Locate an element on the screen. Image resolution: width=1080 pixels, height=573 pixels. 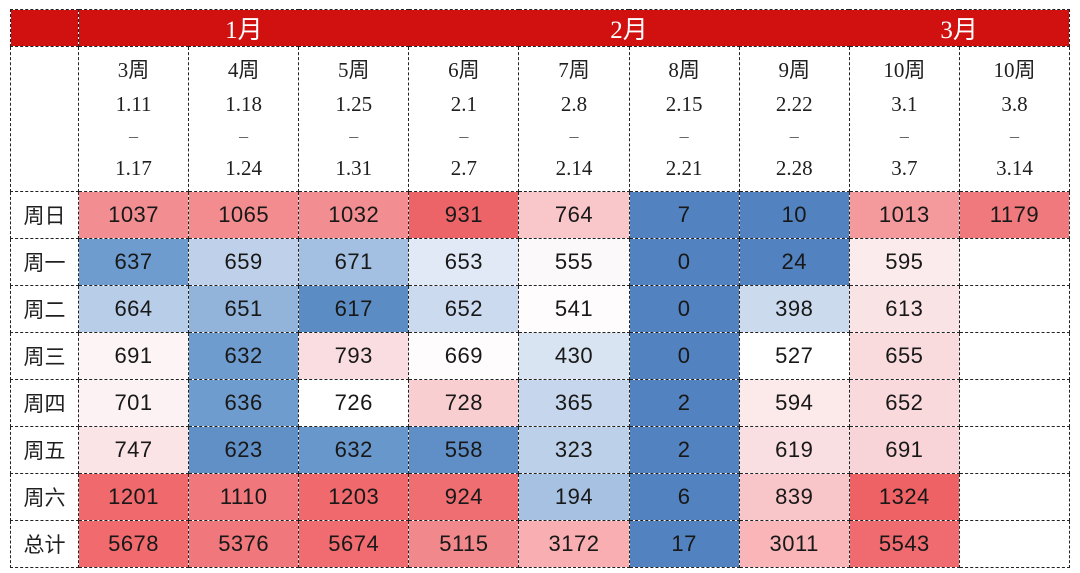
week-label: 3周 is located at coordinates (133, 70).